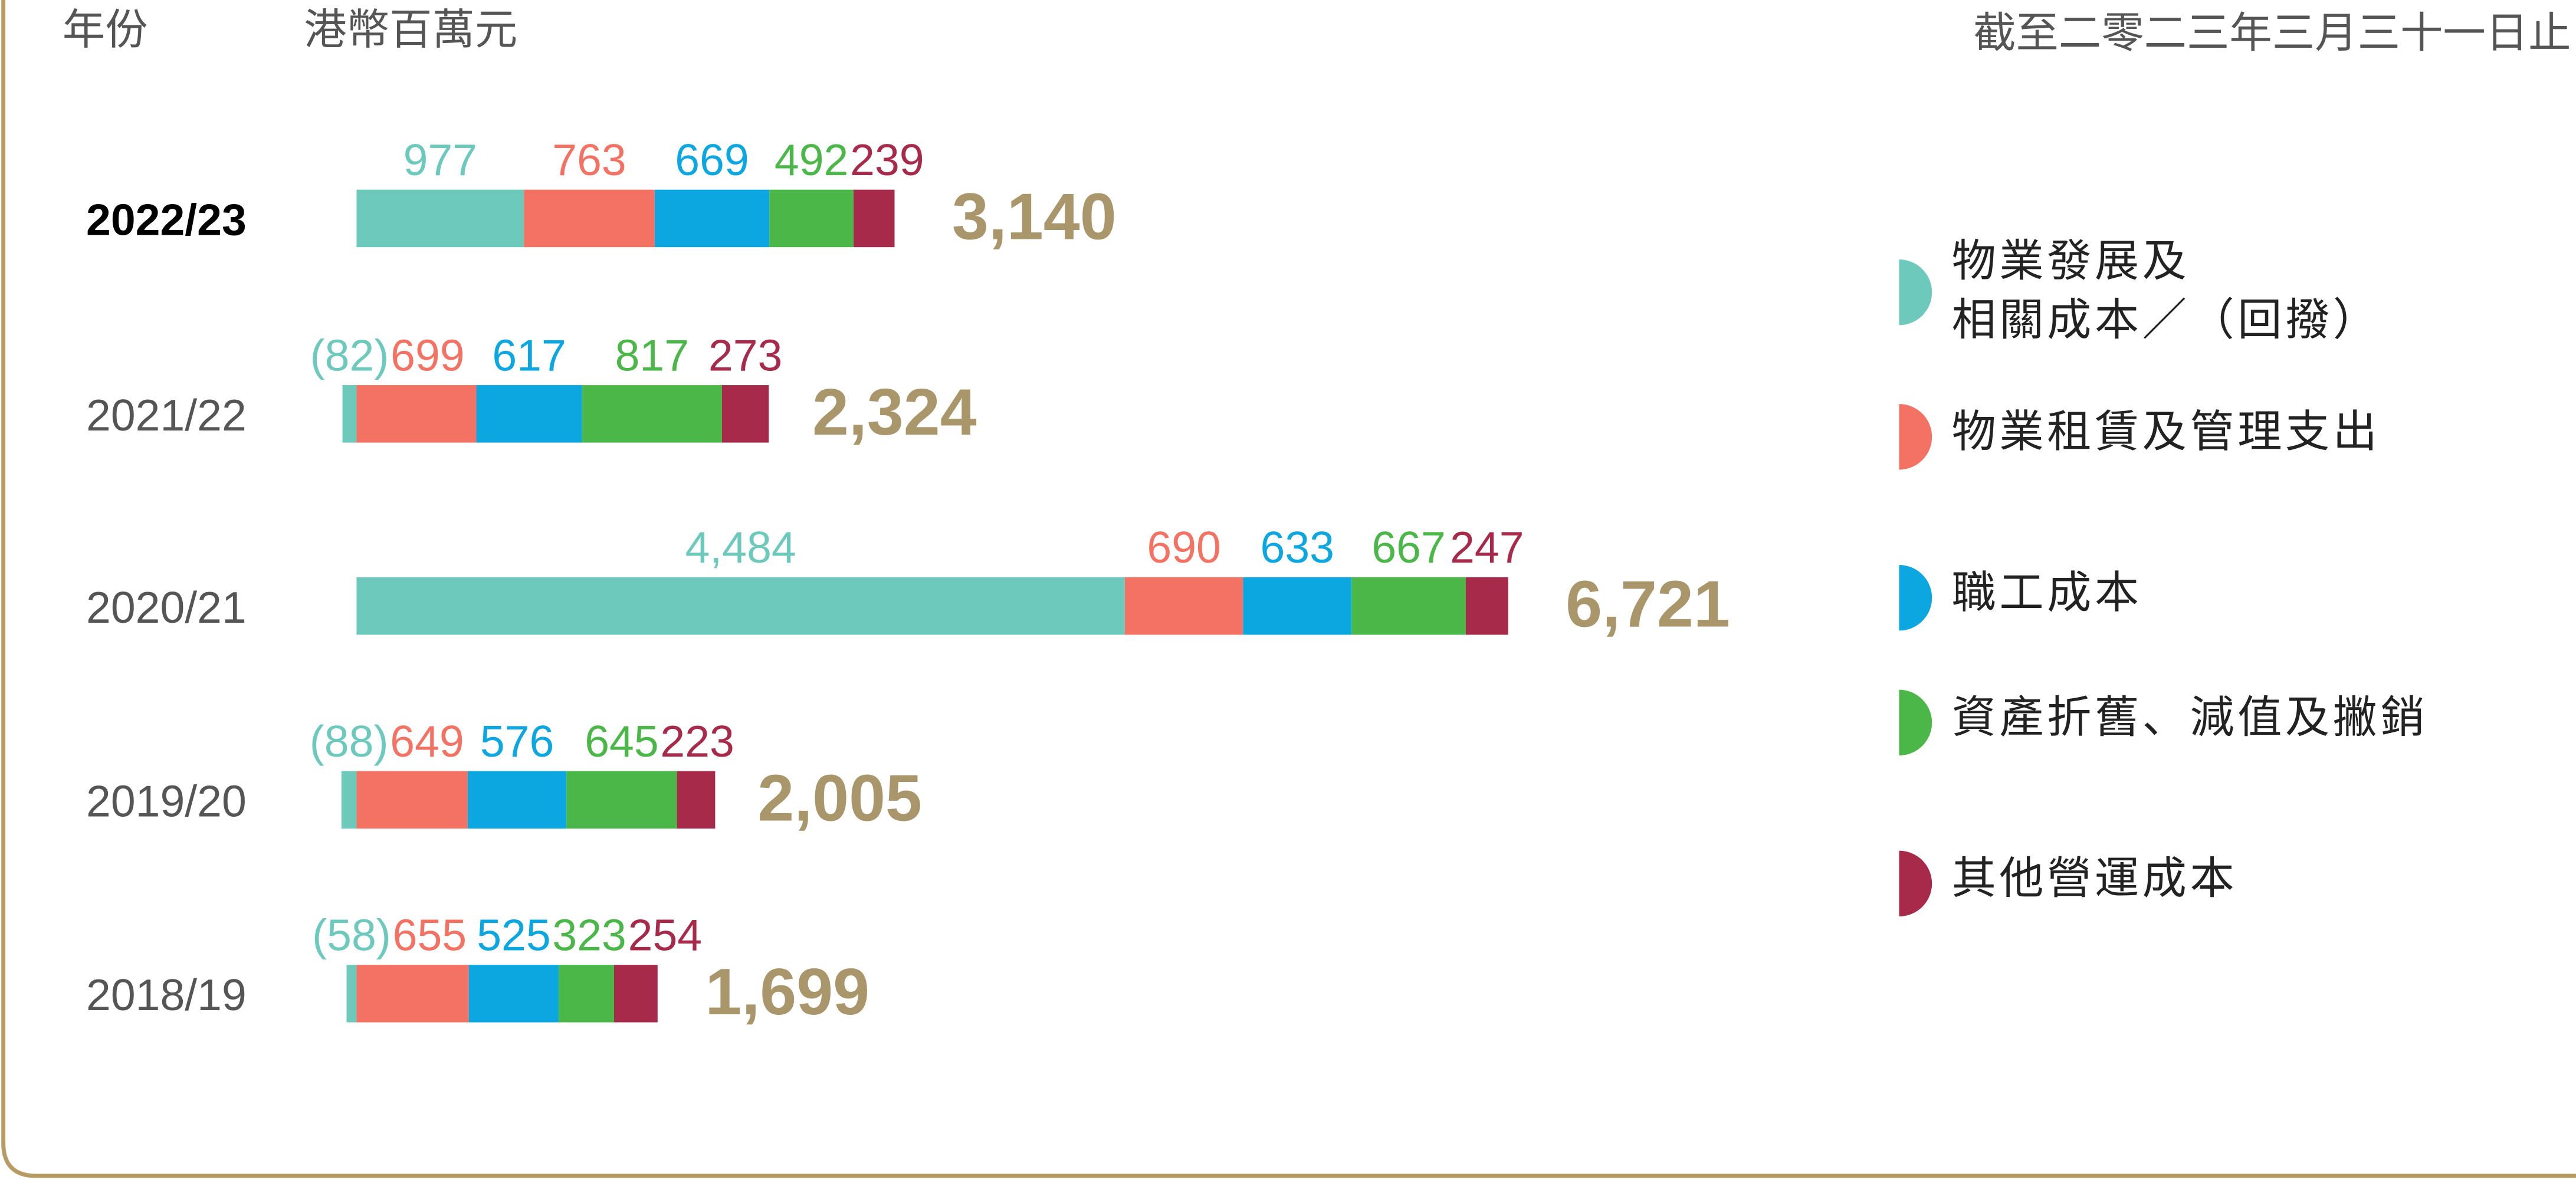  What do you see at coordinates (894, 412) in the screenshot?
I see `total-label: 2,324` at bounding box center [894, 412].